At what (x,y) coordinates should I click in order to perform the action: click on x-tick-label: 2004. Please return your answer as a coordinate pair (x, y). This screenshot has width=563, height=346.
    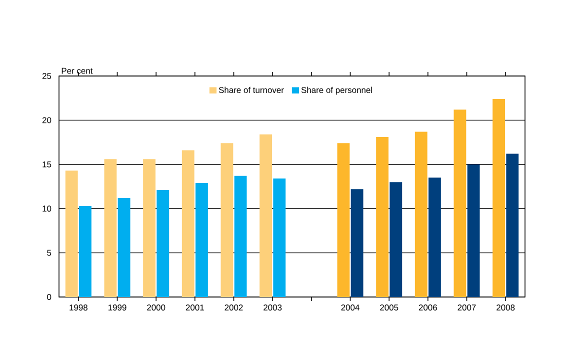
    Looking at the image, I should click on (350, 307).